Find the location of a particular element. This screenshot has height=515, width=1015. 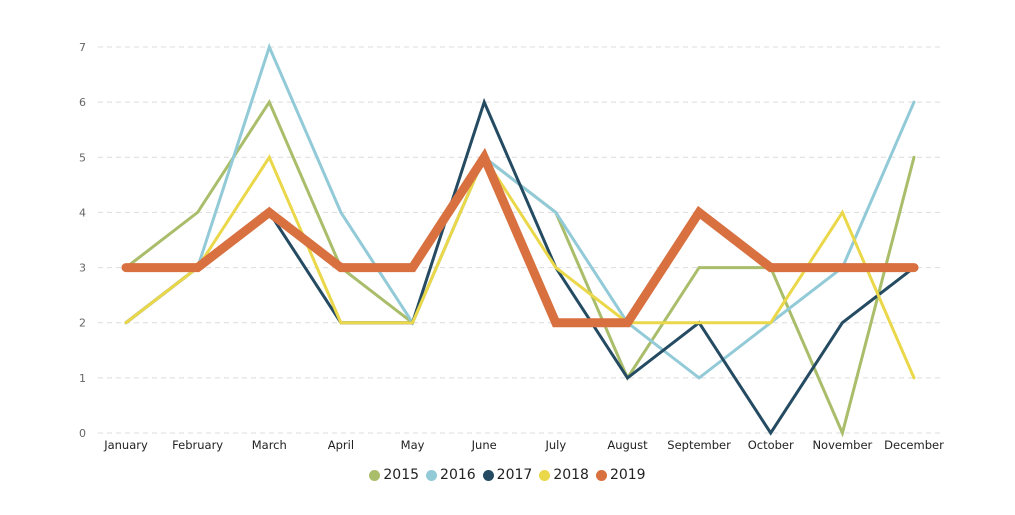

y-tick-label: 1 is located at coordinates (82, 378).